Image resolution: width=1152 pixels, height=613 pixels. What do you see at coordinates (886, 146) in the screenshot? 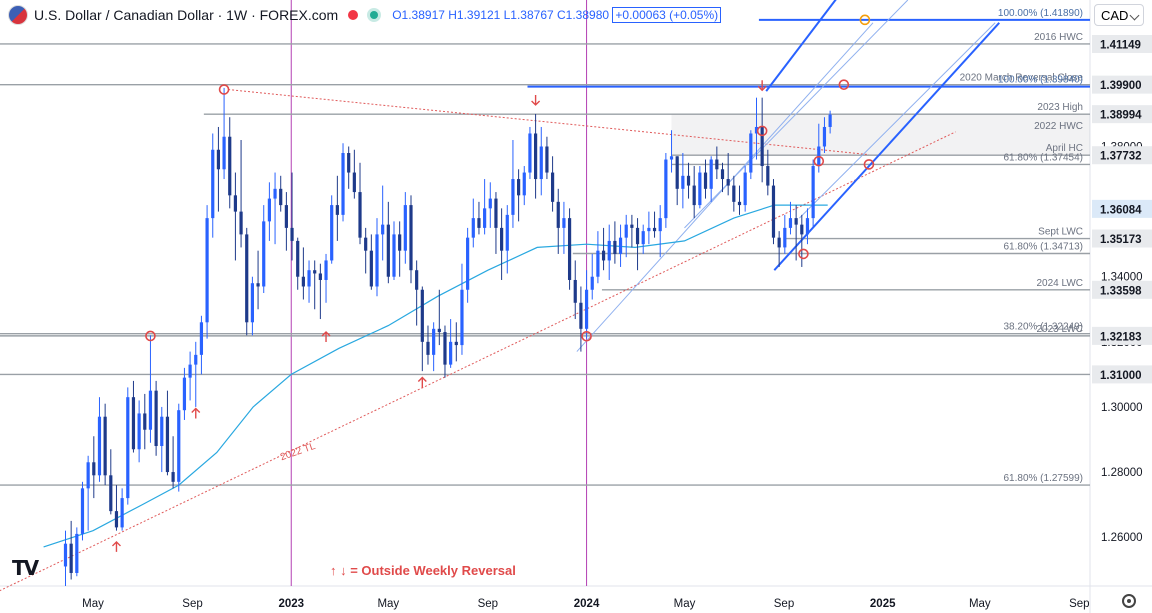
I see `channel-line` at bounding box center [886, 146].